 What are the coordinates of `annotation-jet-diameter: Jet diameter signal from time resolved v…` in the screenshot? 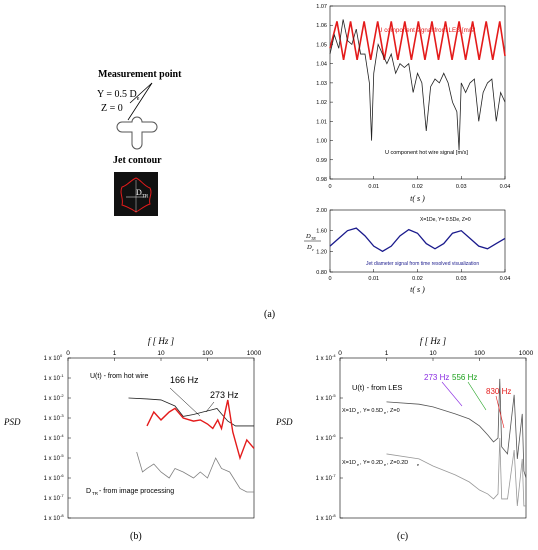 It's located at (422, 264).